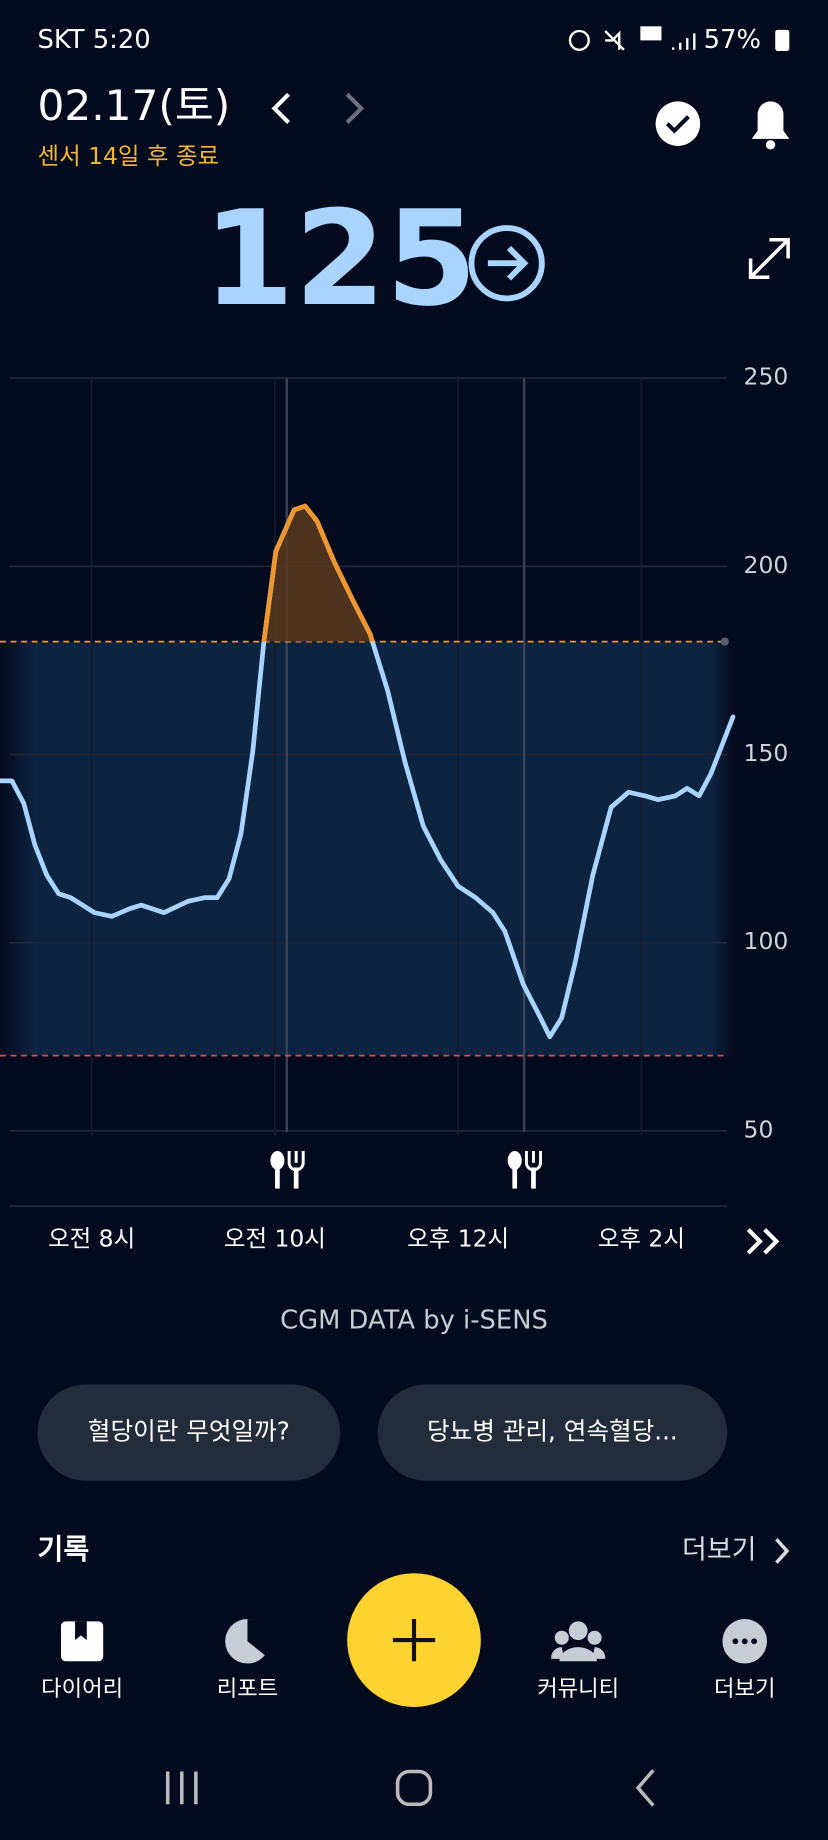 This screenshot has height=1840, width=828. Describe the element at coordinates (766, 377) in the screenshot. I see `y-tick-label: 250` at that location.